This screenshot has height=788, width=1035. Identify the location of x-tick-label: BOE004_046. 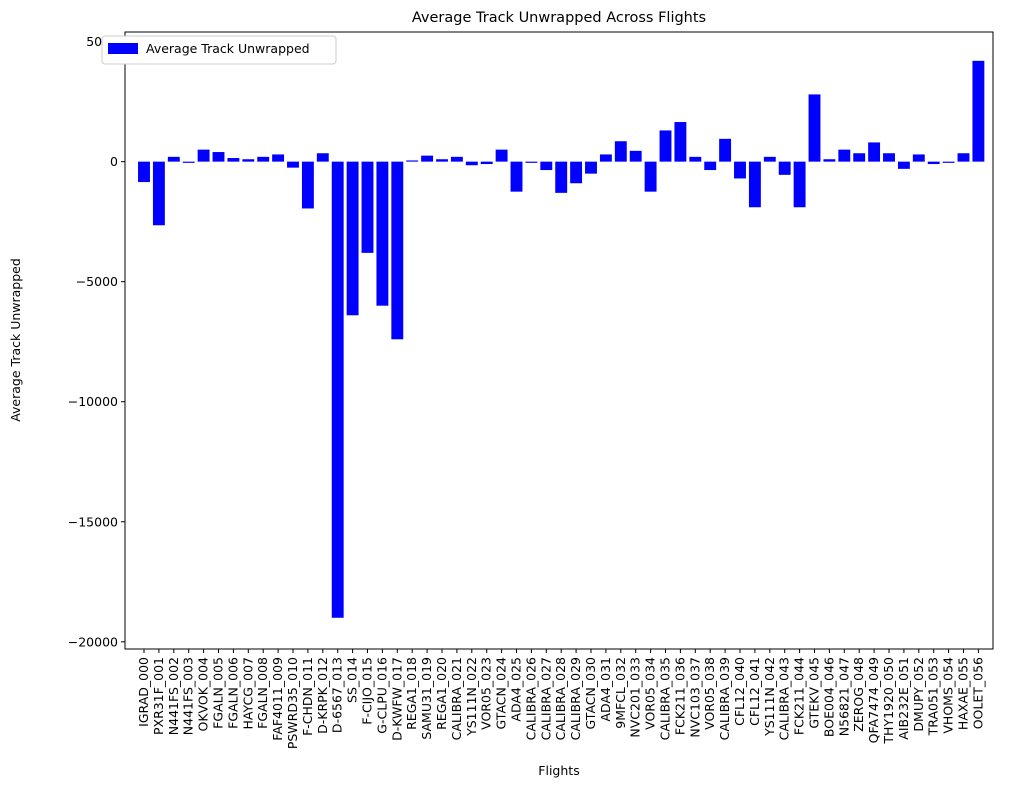
(828, 697).